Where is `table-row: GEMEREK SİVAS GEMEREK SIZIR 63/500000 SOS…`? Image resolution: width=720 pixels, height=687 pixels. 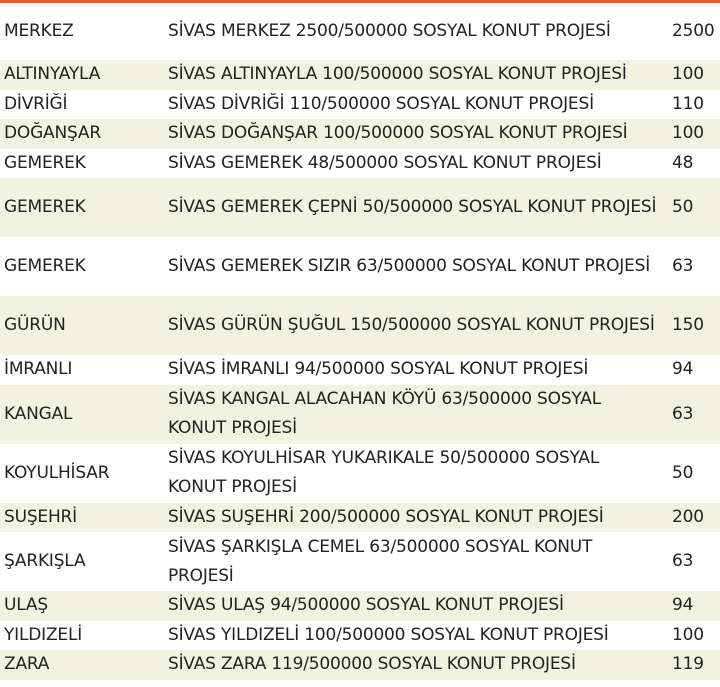 table-row: GEMEREK SİVAS GEMEREK SIZIR 63/500000 SOS… is located at coordinates (360, 266).